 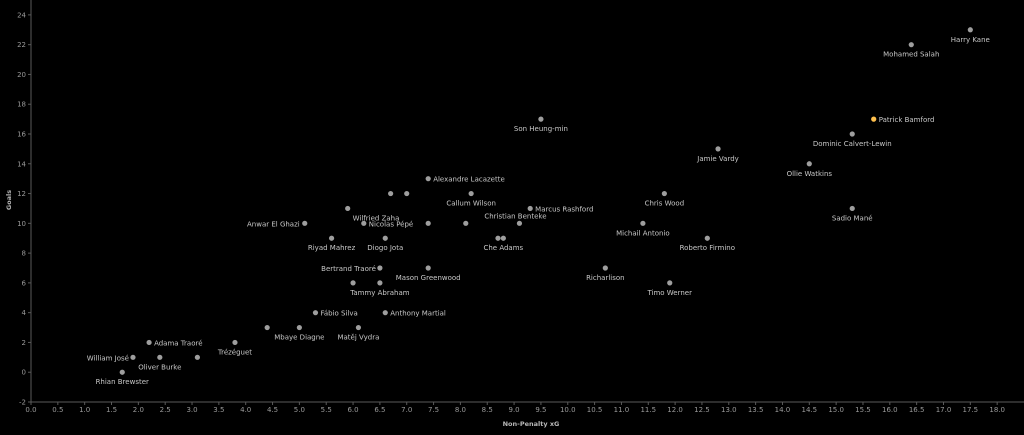 I want to click on y-tick-label: 12, so click(x=21, y=194).